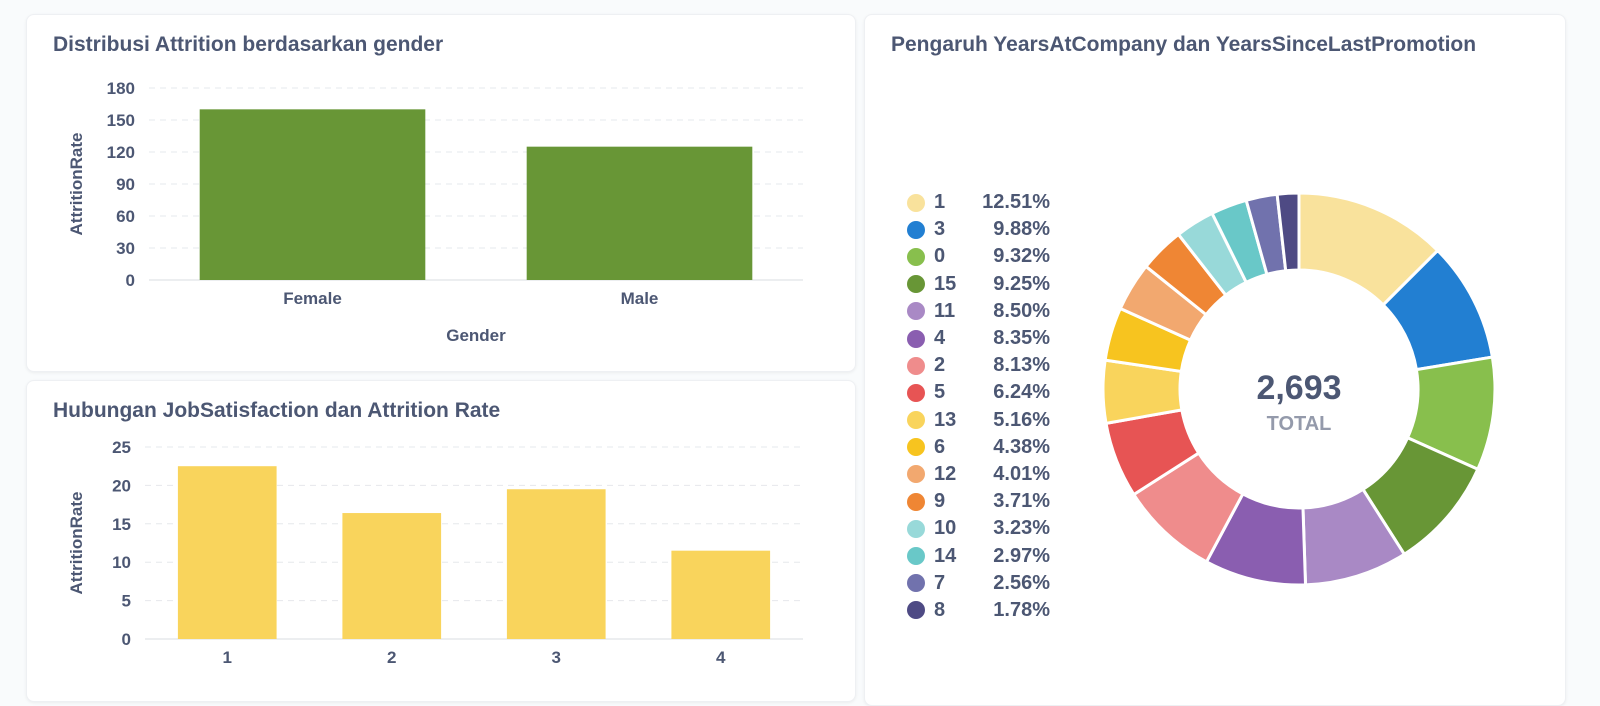 The height and width of the screenshot is (706, 1600). I want to click on y-tick-label: 15, so click(121, 524).